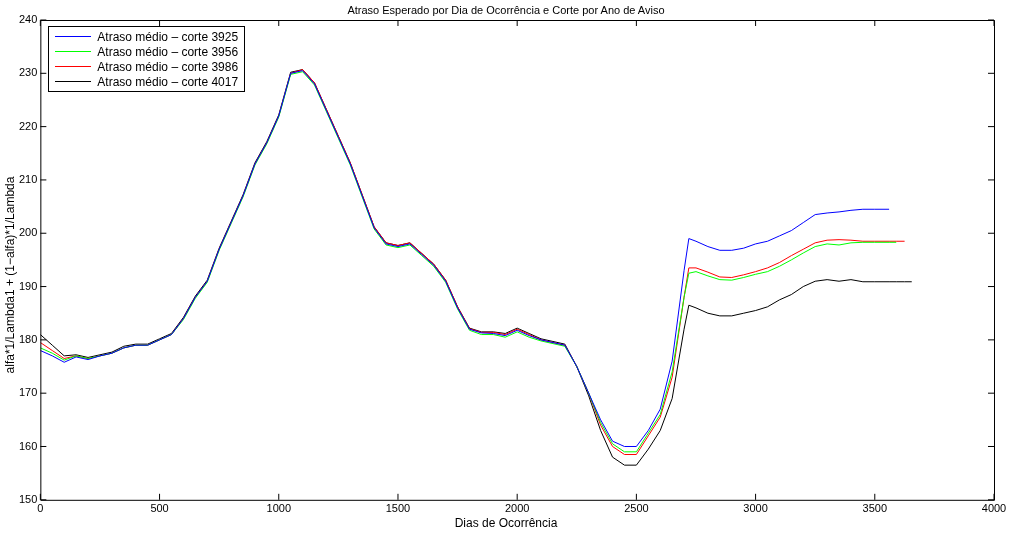 This screenshot has height=537, width=1012. I want to click on x-tick-label: 1500, so click(398, 508).